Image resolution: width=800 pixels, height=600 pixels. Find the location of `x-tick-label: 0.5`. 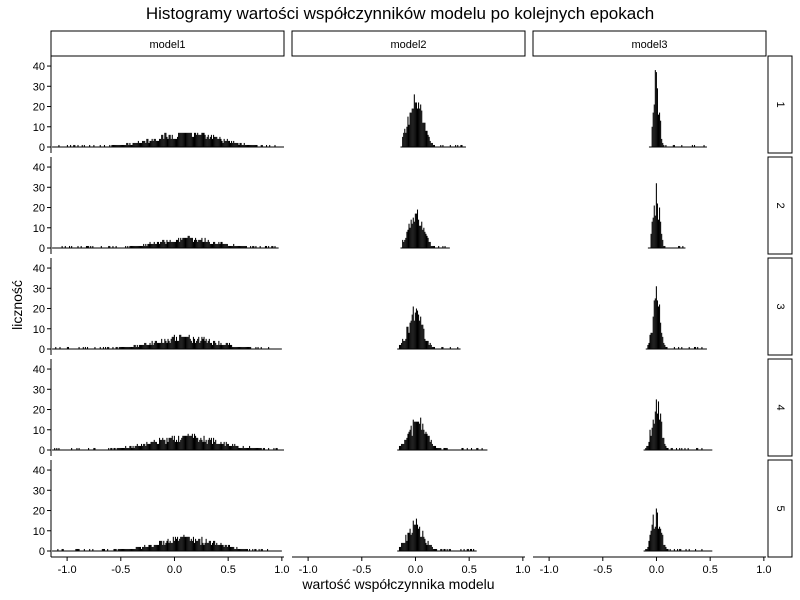

x-tick-label: 0.5 is located at coordinates (469, 570).